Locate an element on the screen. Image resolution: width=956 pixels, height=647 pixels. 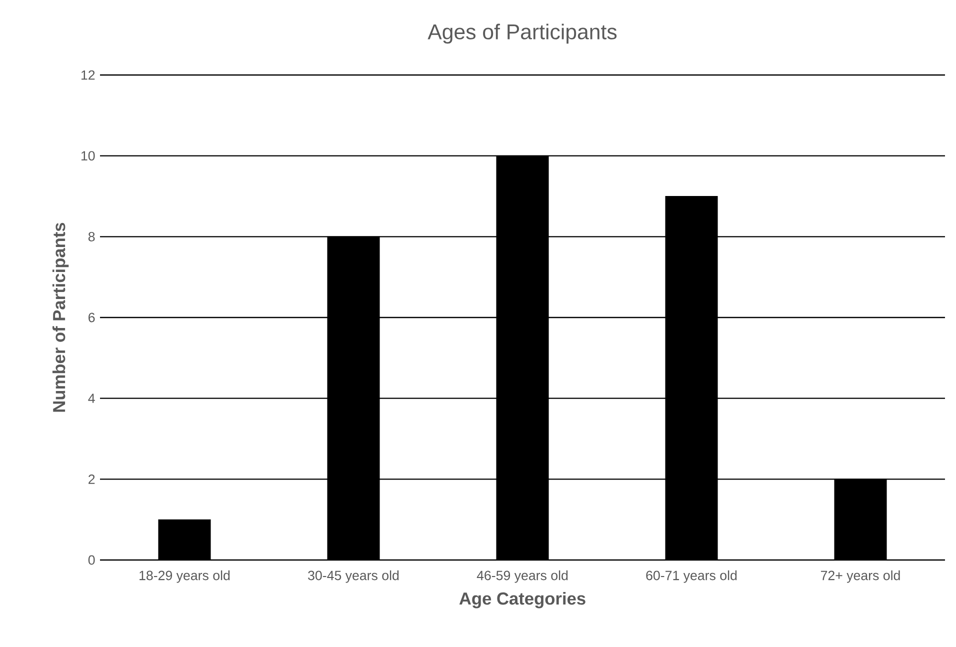
y-tick-label: 0 is located at coordinates (91, 560).